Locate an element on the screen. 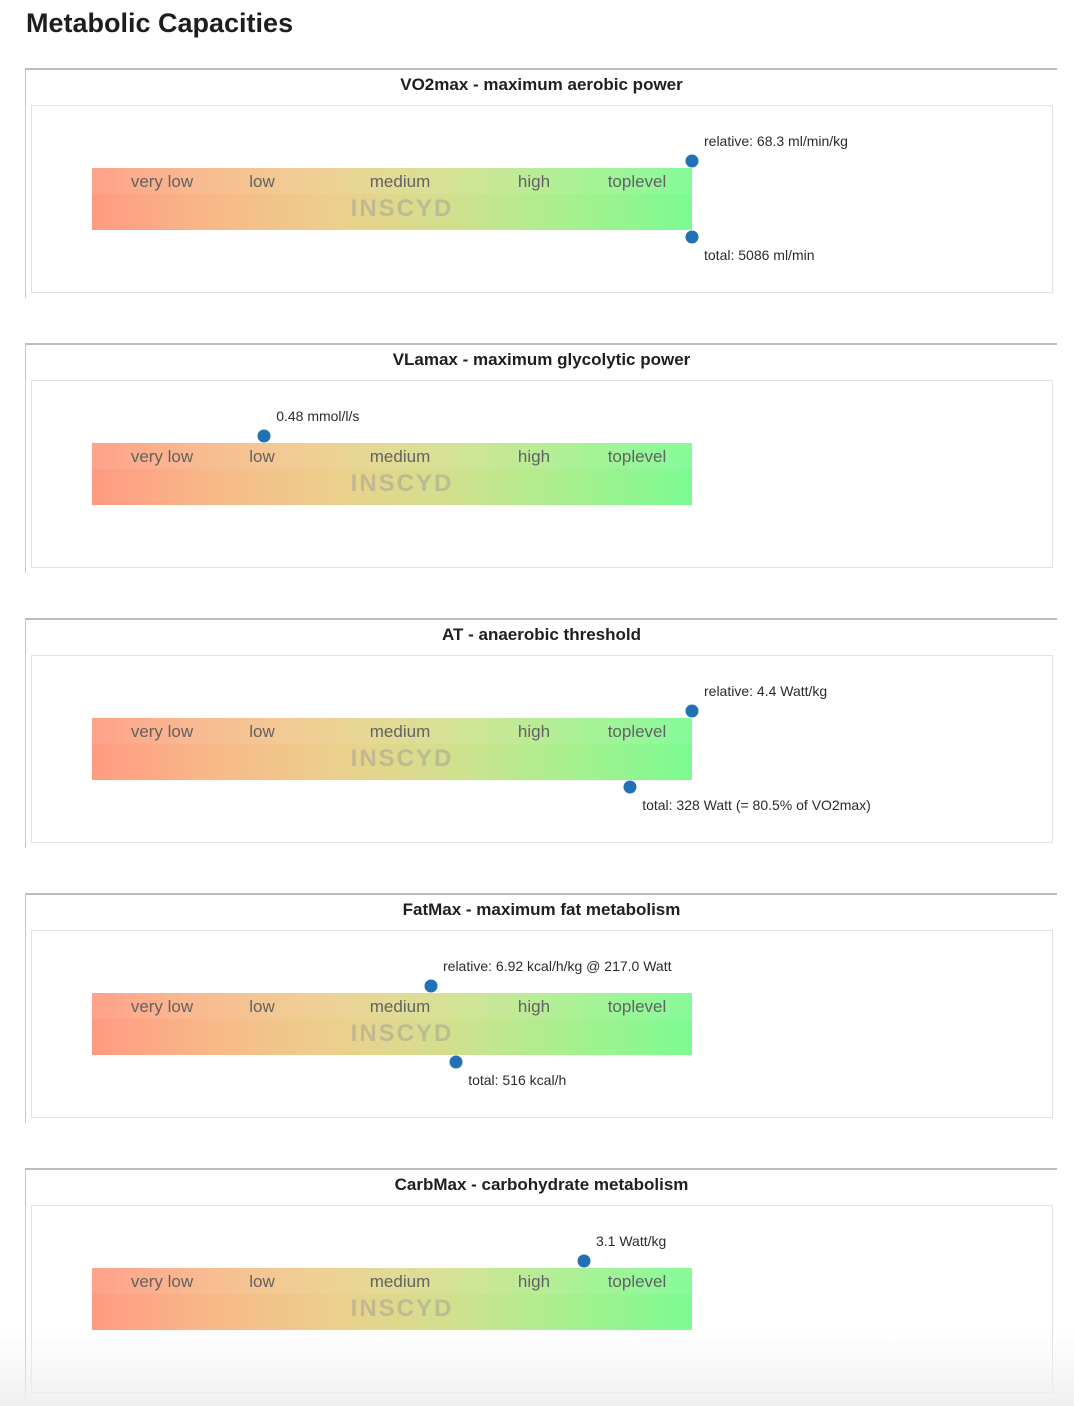  value-marker-label: 3.1 Watt/kg is located at coordinates (631, 1241).